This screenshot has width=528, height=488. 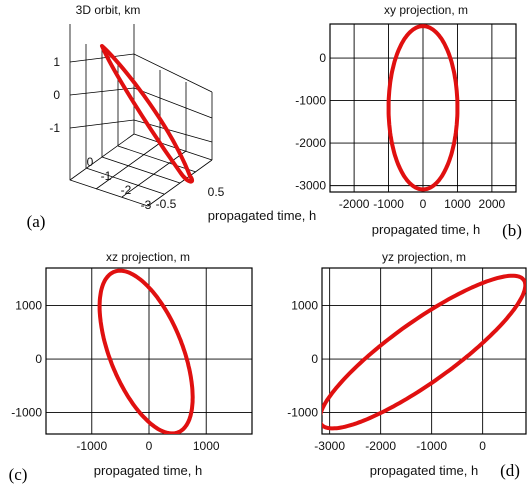 What do you see at coordinates (310, 186) in the screenshot?
I see `panel-b-ytick-3: -3000` at bounding box center [310, 186].